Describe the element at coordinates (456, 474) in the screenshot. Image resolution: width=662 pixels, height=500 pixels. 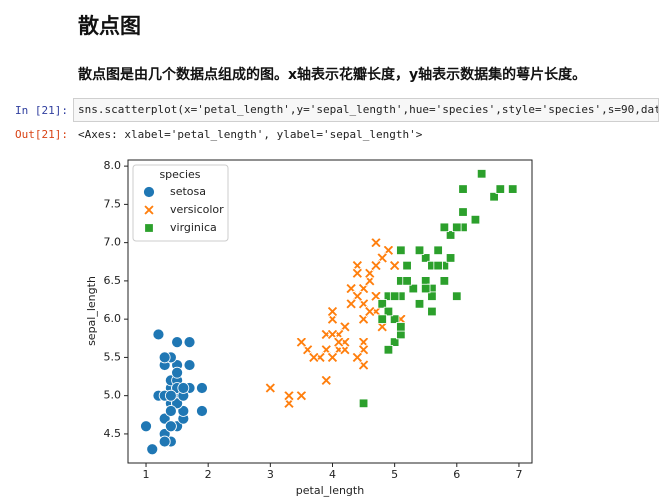
I see `x-tick-label: 6` at that location.